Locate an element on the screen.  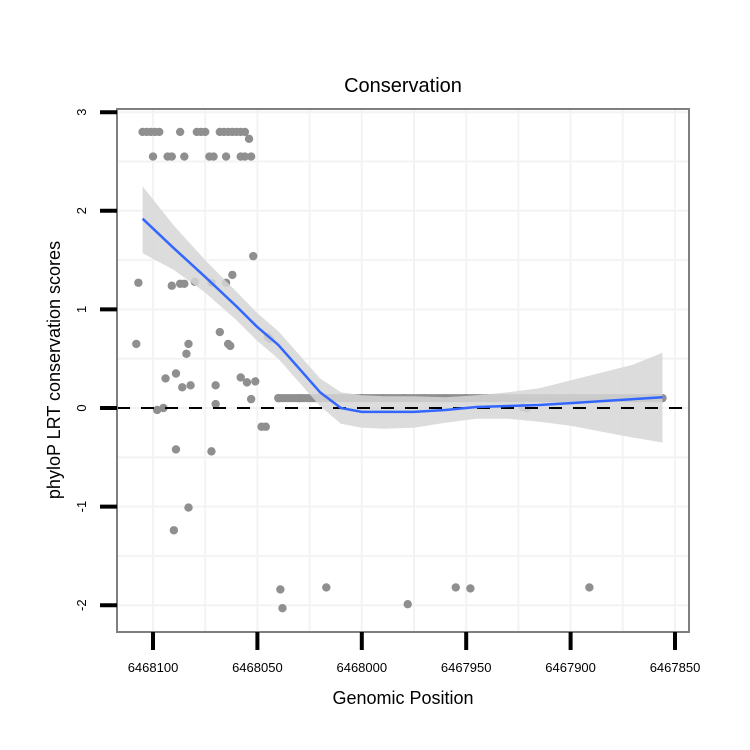
x-tick-label: 6467850 is located at coordinates (675, 667).